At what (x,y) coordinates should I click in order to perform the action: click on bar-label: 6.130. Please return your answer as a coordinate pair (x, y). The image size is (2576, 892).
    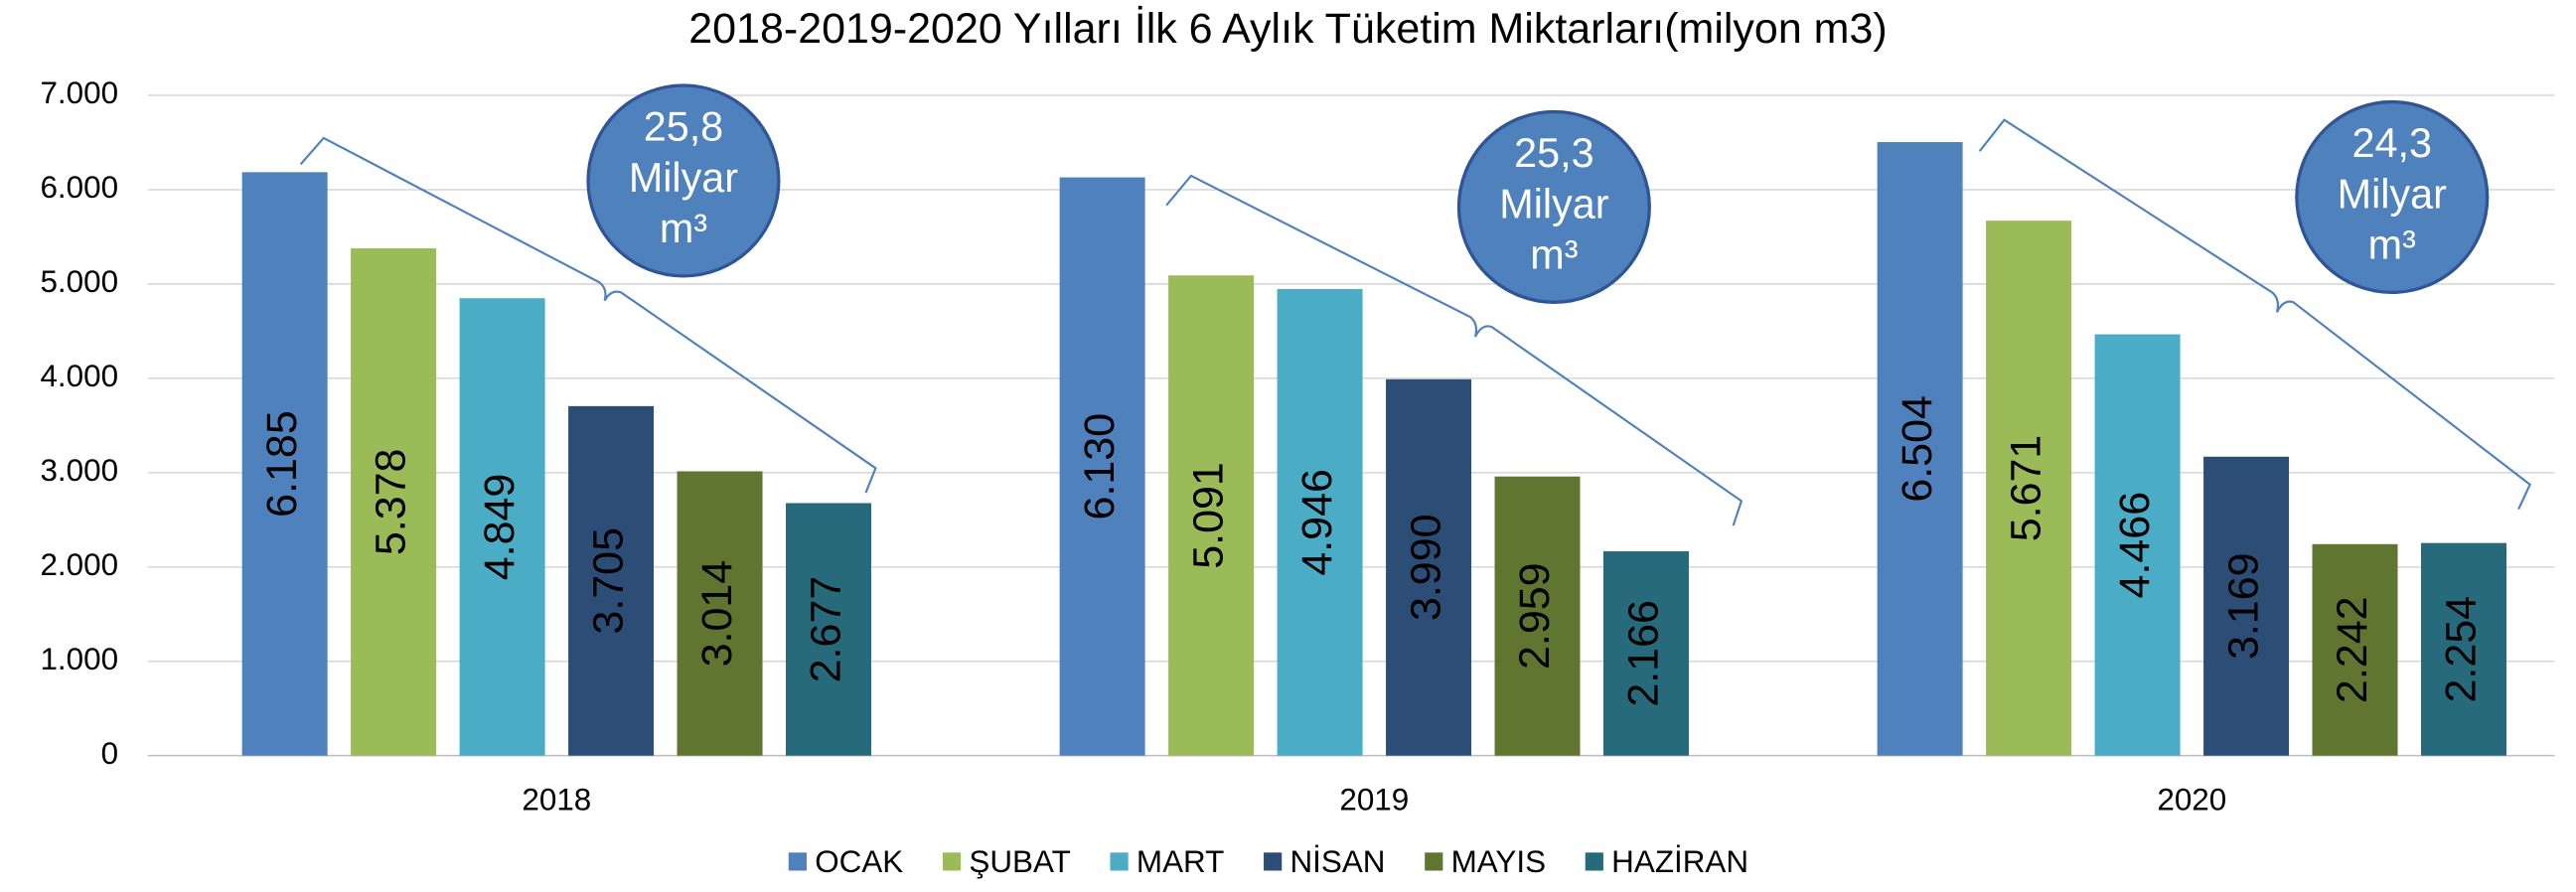
    Looking at the image, I should click on (1100, 466).